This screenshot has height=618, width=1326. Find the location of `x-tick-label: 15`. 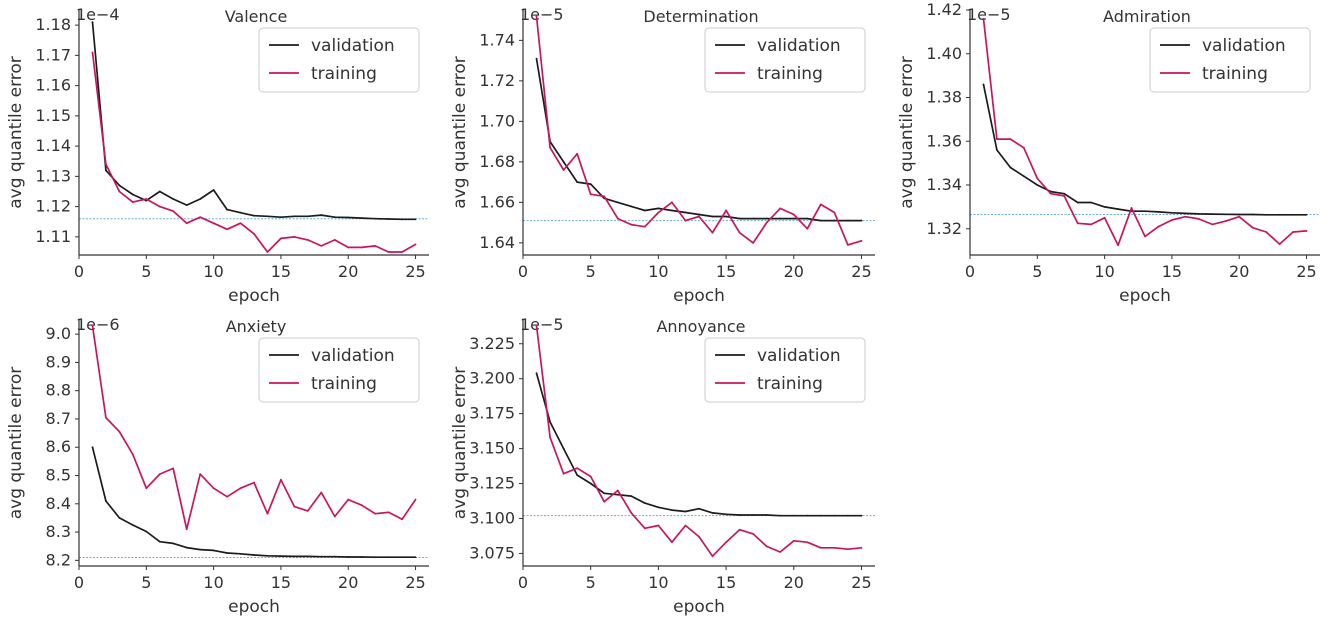

x-tick-label: 15 is located at coordinates (281, 271).